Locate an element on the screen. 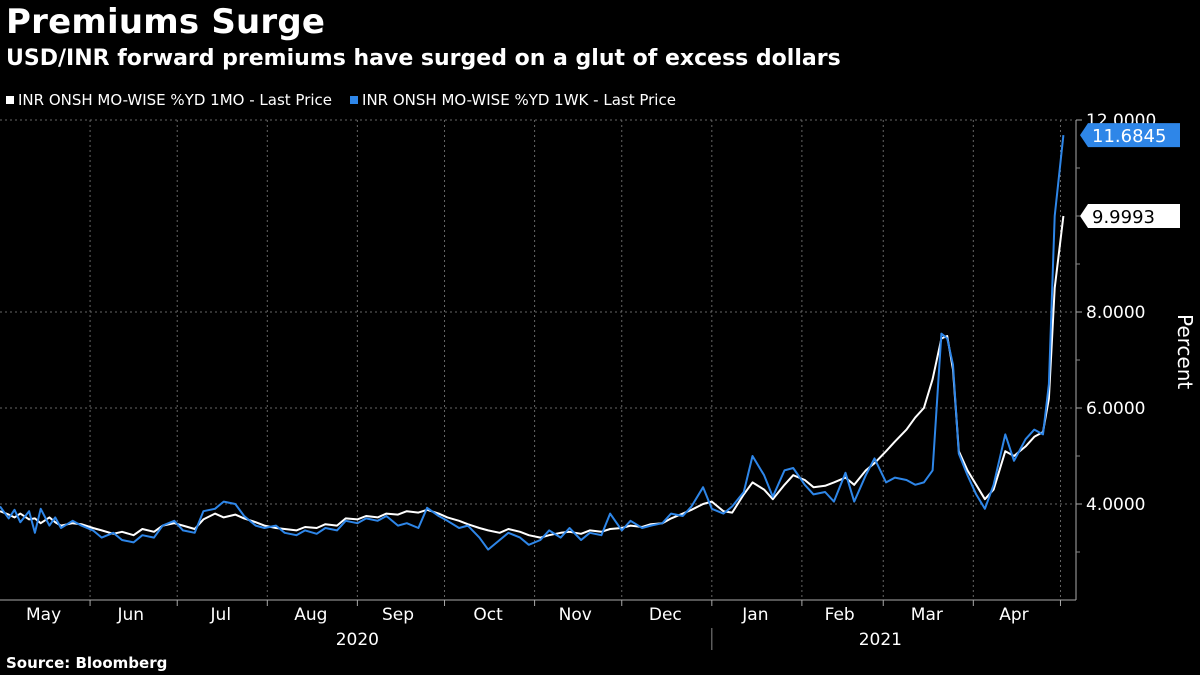 The width and height of the screenshot is (1200, 675). x-tick-label: Sep is located at coordinates (398, 615).